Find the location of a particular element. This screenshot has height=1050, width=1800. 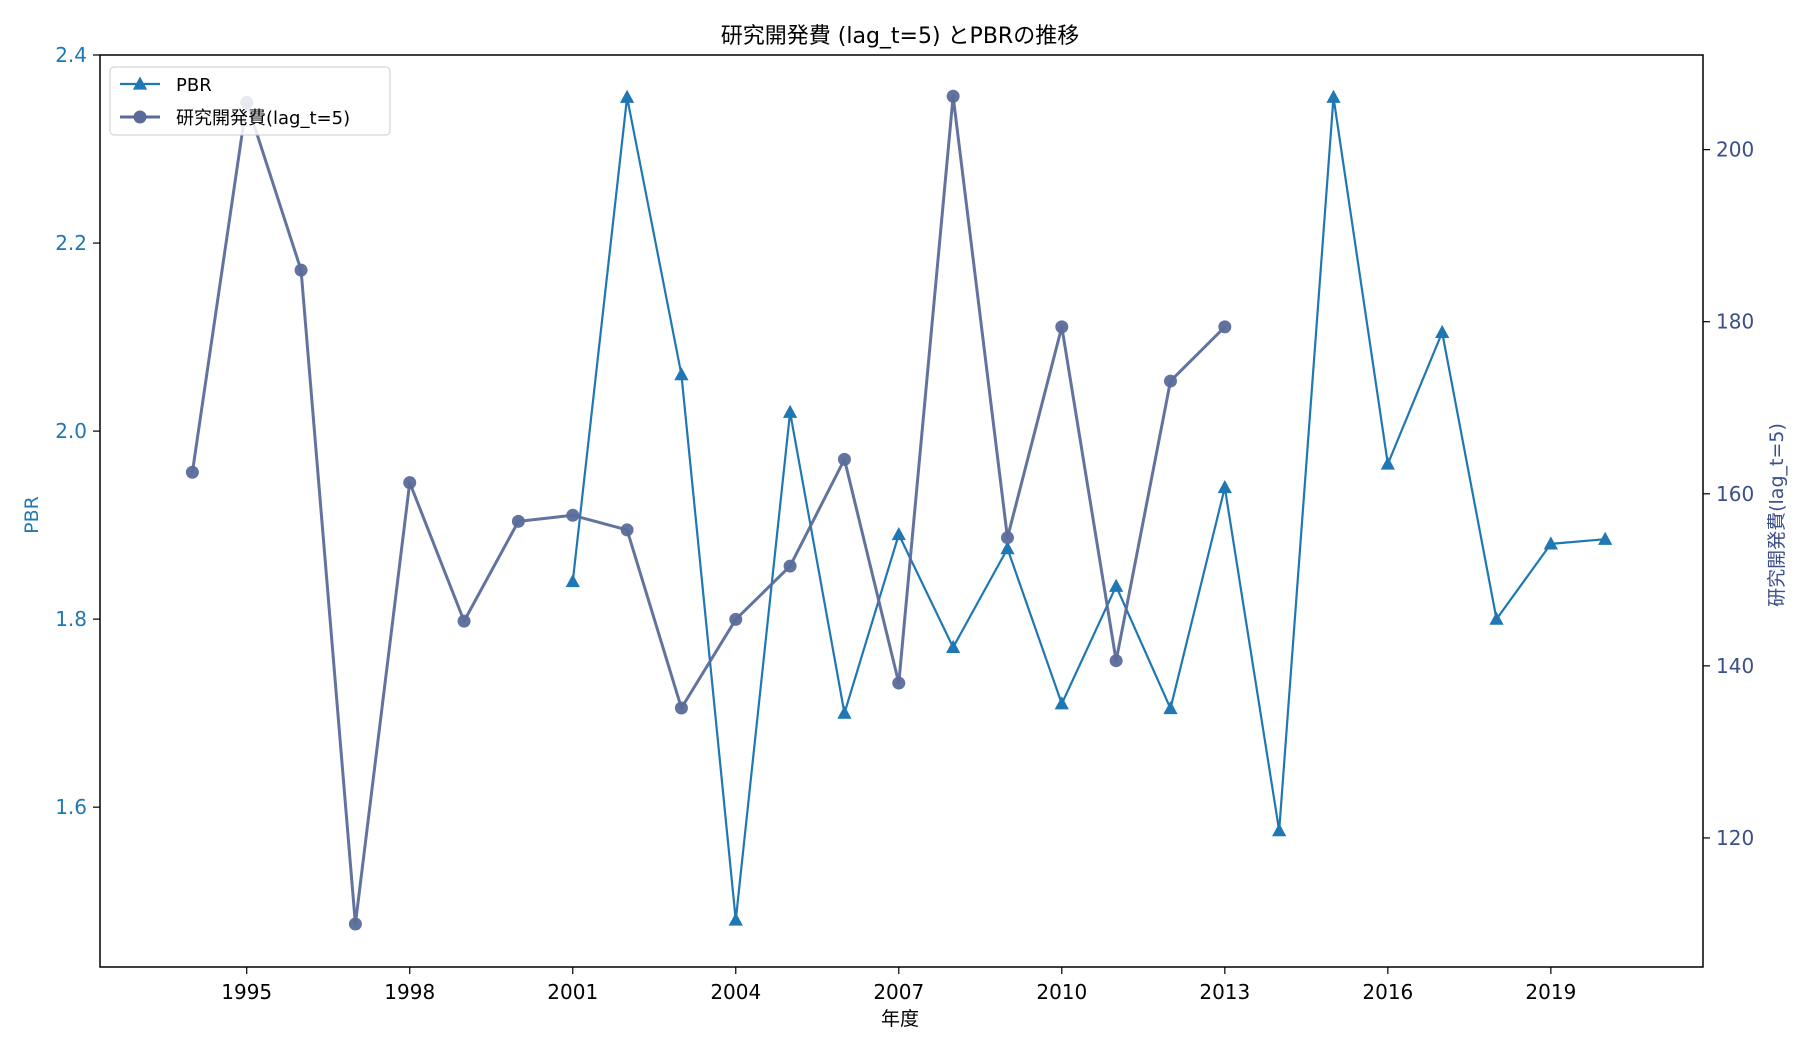

x-tick-label: 2007 is located at coordinates (898, 992).